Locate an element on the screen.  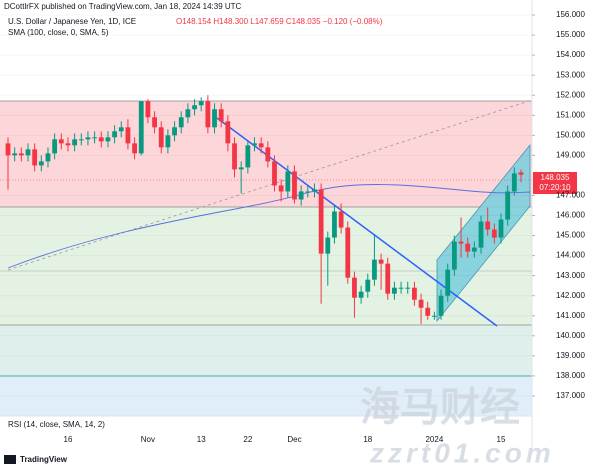
y-tick-label: 156.000 is located at coordinates (570, 14).